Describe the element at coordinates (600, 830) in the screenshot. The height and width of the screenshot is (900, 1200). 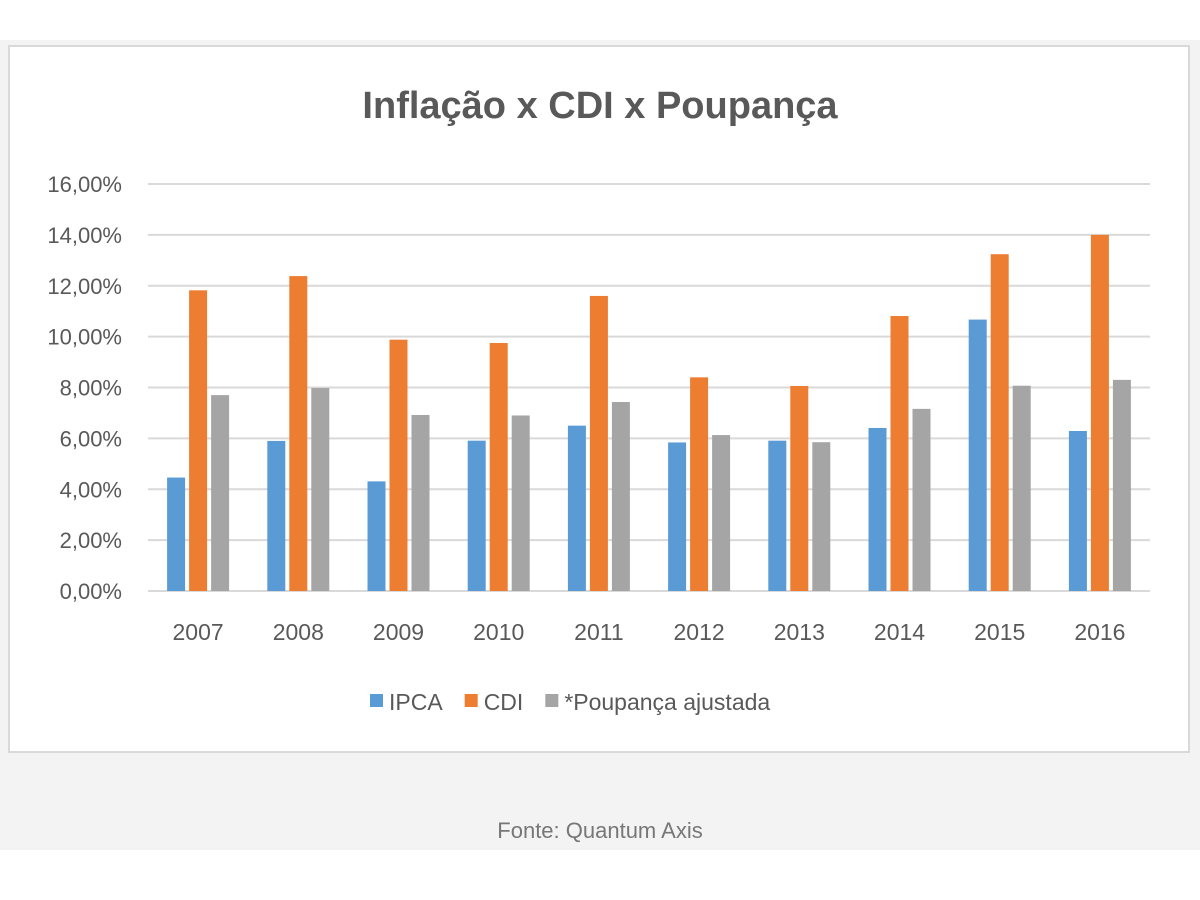
I see `source-note: Fonte: Quantum Axis` at that location.